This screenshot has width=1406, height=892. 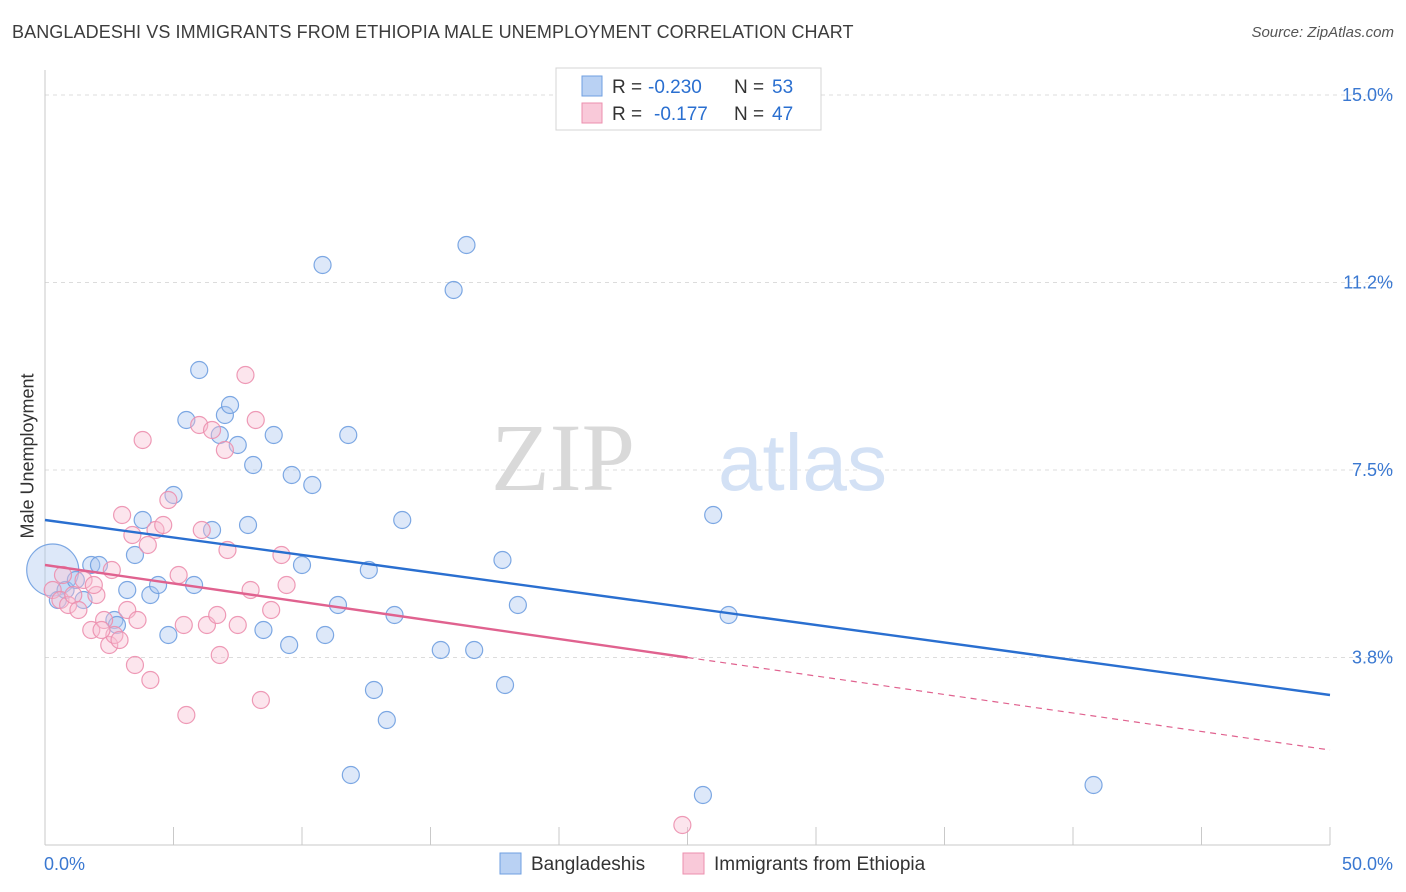 I want to click on watermark: ZIP atlas, so click(x=689, y=457).